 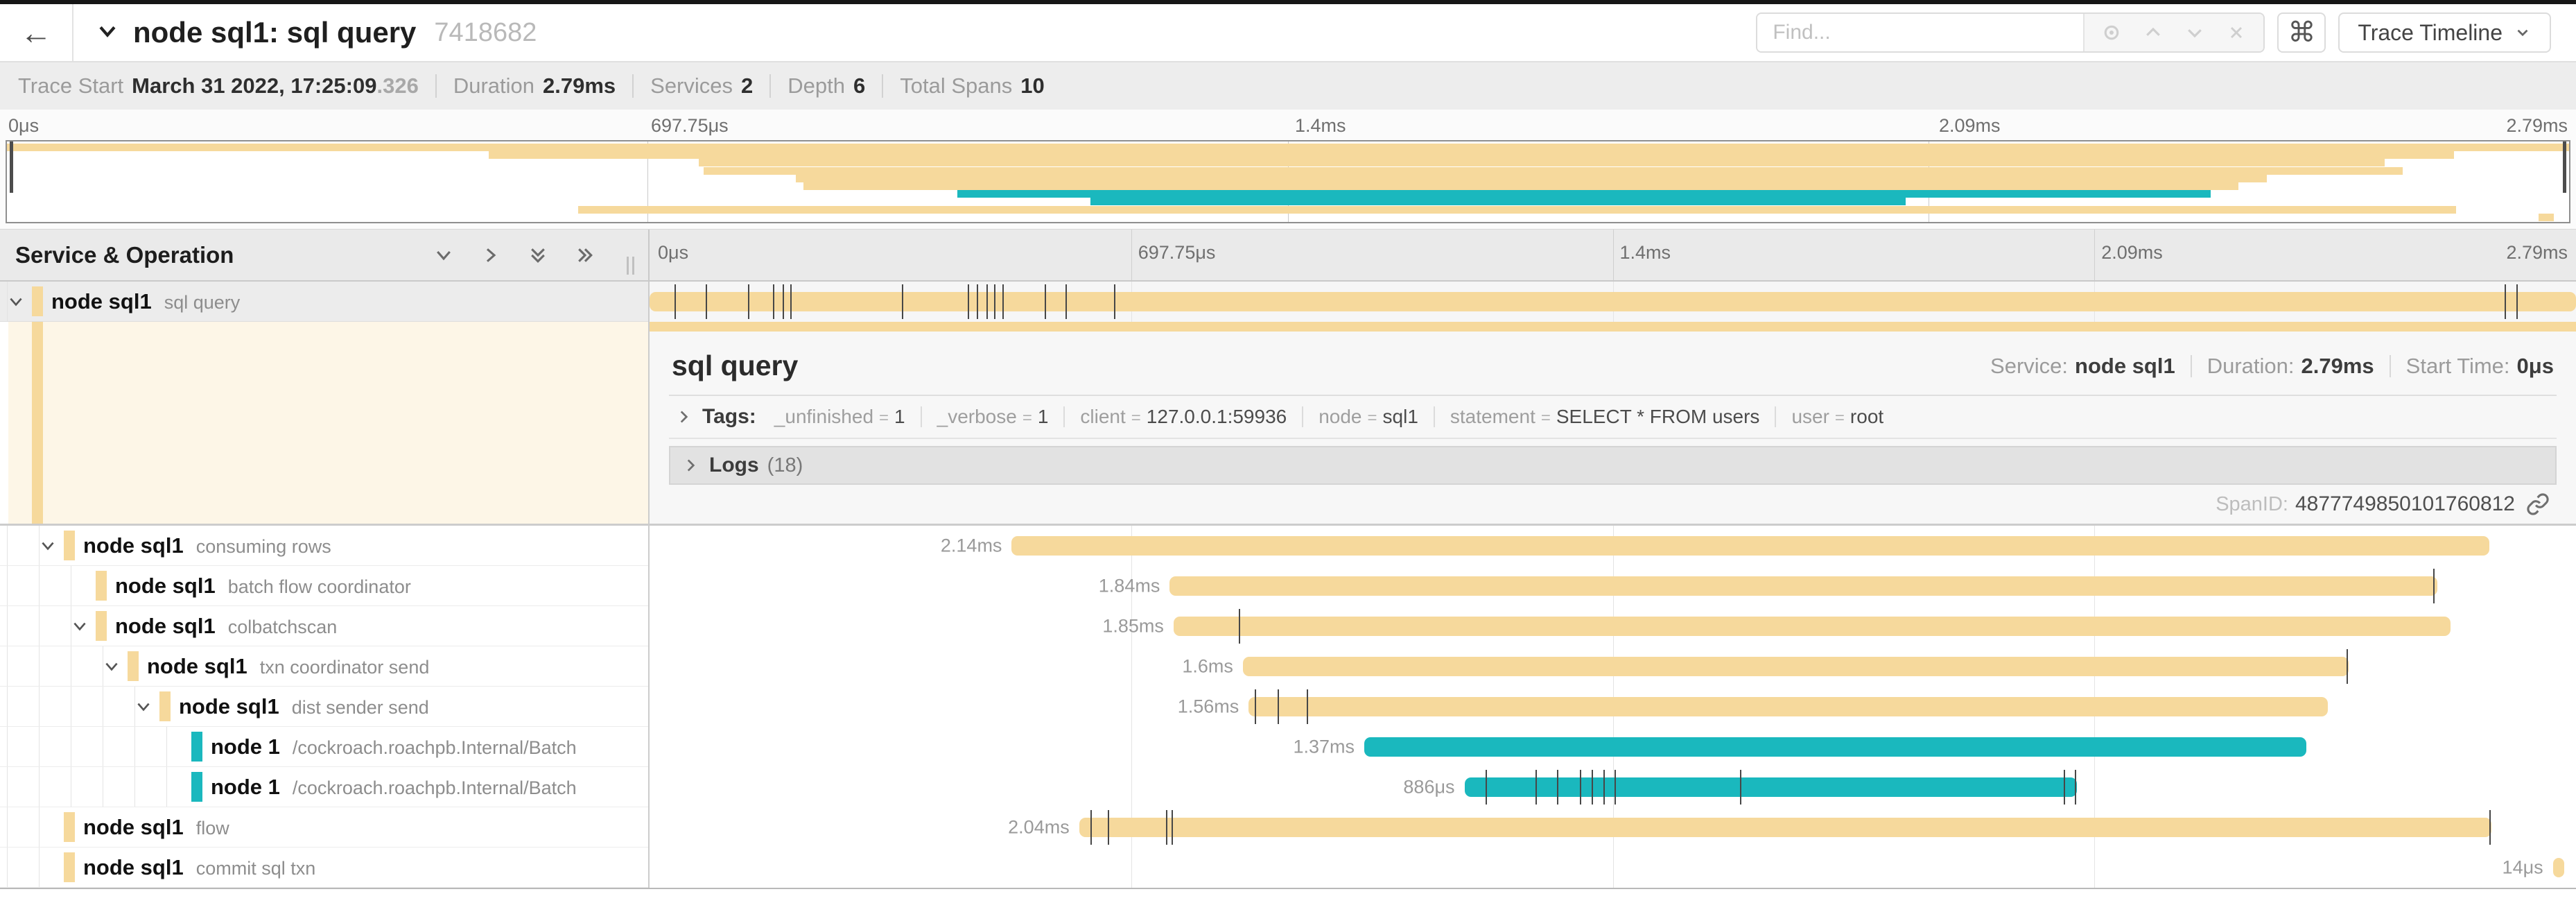 I want to click on span-service-name: node sql1 sql query, so click(x=146, y=301).